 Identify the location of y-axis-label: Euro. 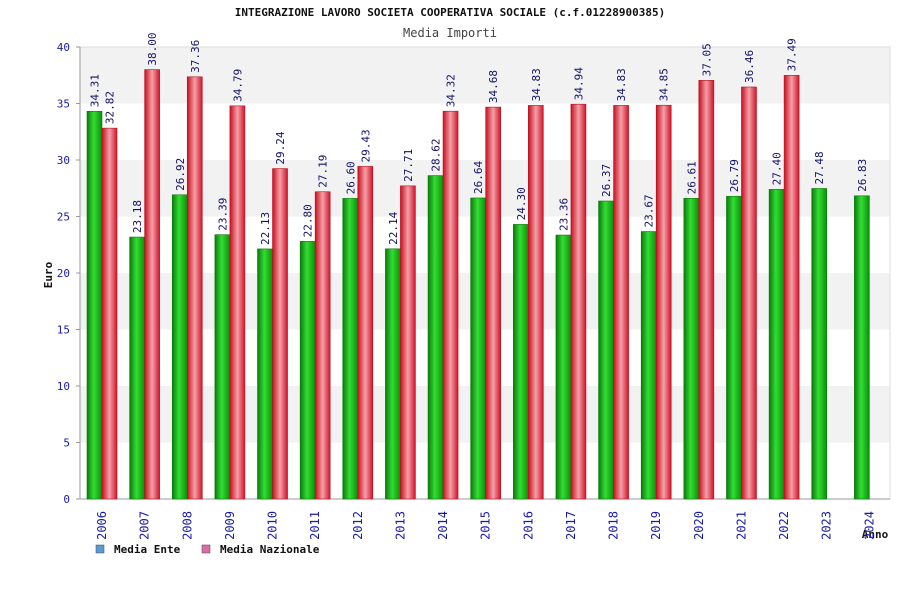
(48, 274).